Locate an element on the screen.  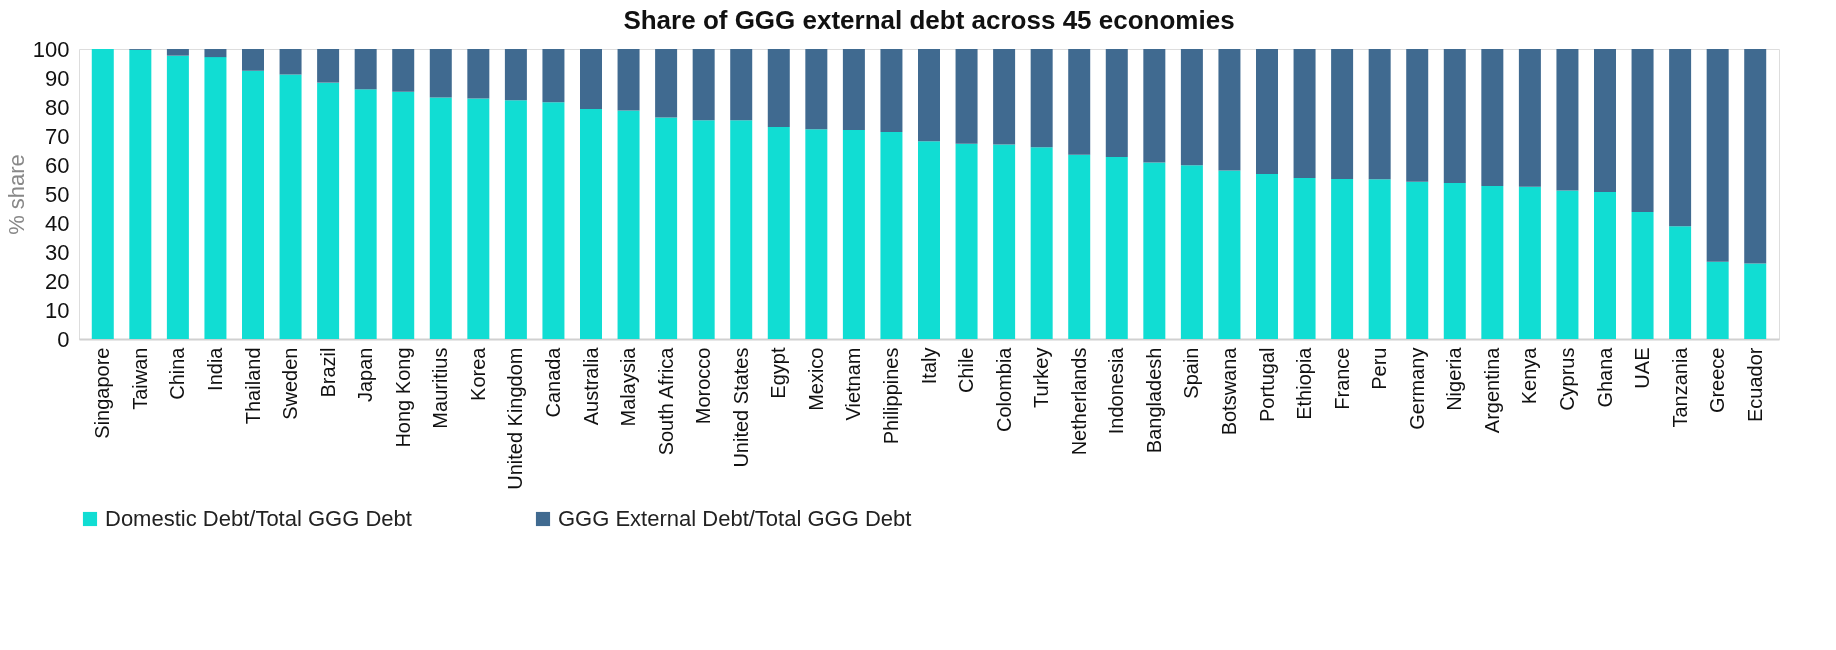
y-tick-label: 40 is located at coordinates (57, 223).